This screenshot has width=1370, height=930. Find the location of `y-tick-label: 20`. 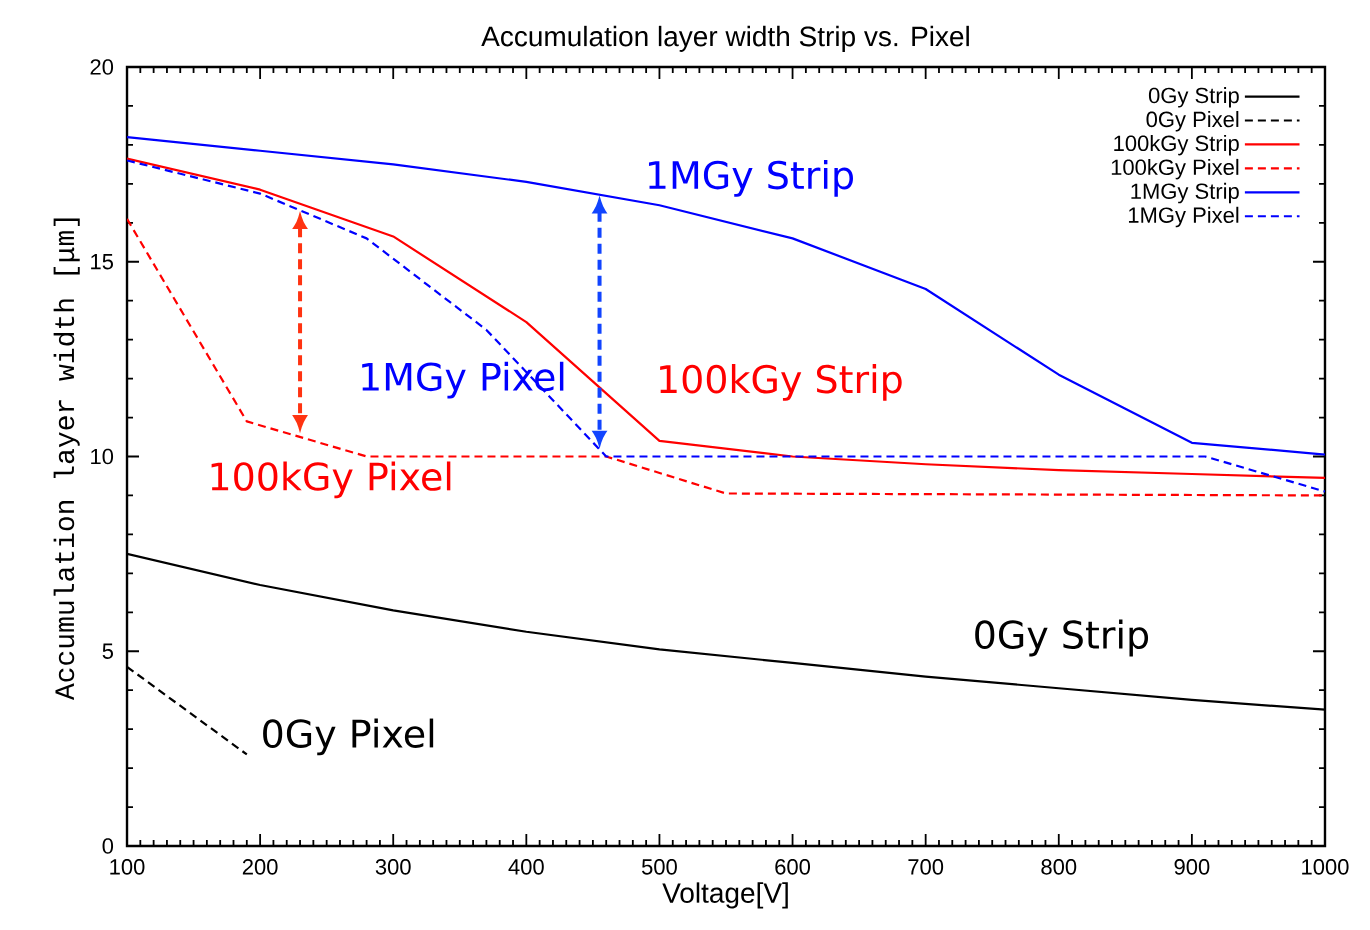

y-tick-label: 20 is located at coordinates (102, 67).